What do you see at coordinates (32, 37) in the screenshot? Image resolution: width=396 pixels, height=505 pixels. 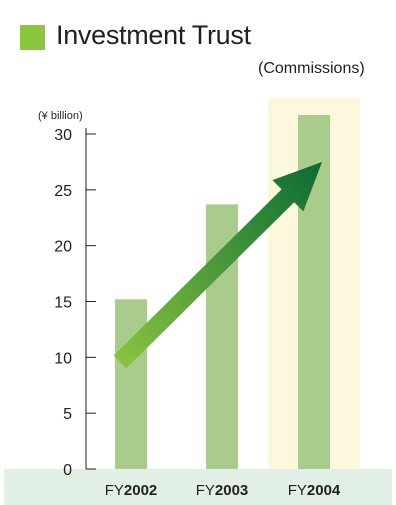 I see `title-square-icon` at bounding box center [32, 37].